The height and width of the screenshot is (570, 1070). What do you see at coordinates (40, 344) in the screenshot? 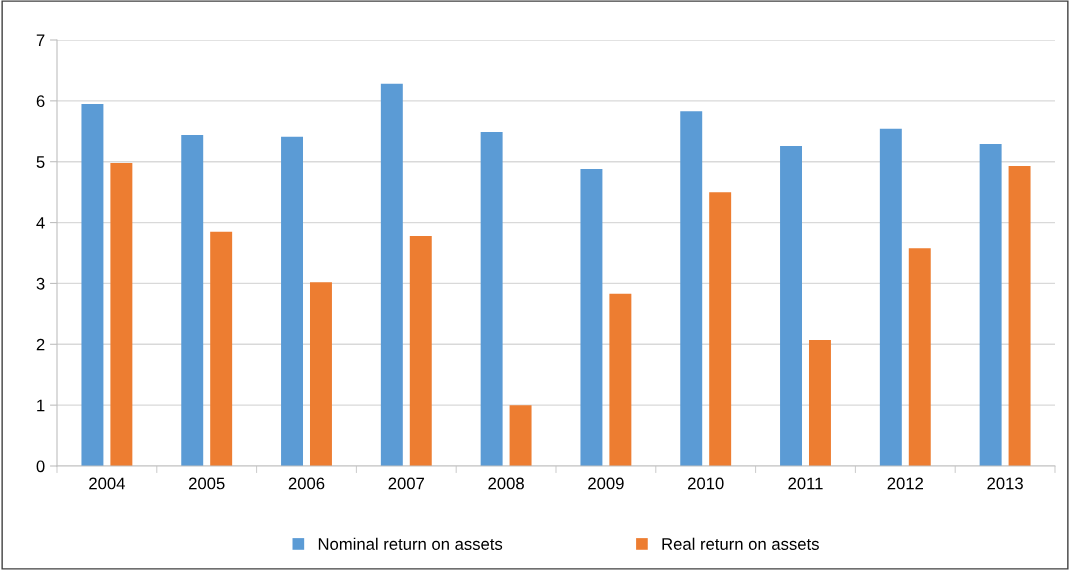
I see `y-tick-label: 2` at bounding box center [40, 344].